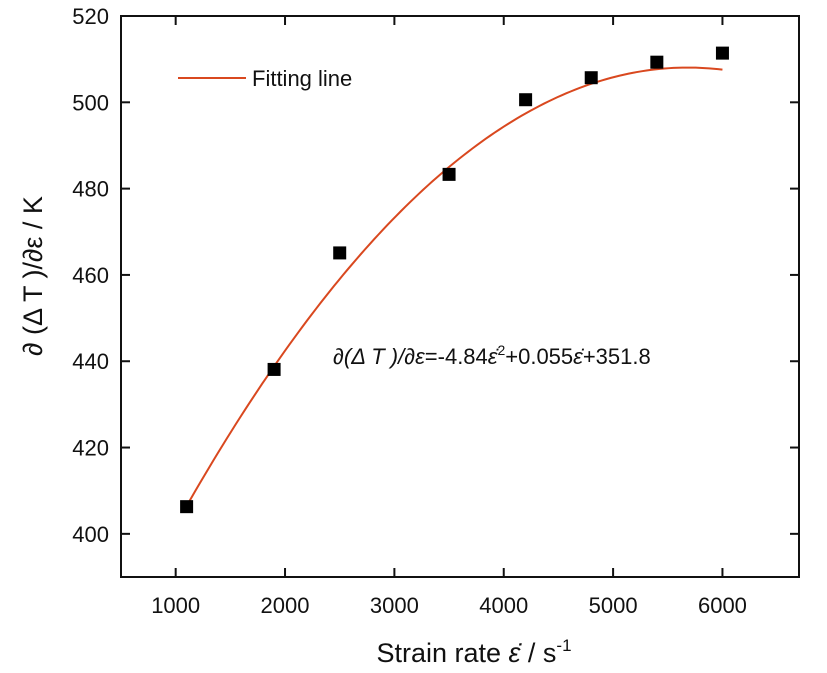  Describe the element at coordinates (539, 356) in the screenshot. I see `equation-coef-b: +0.055` at that location.